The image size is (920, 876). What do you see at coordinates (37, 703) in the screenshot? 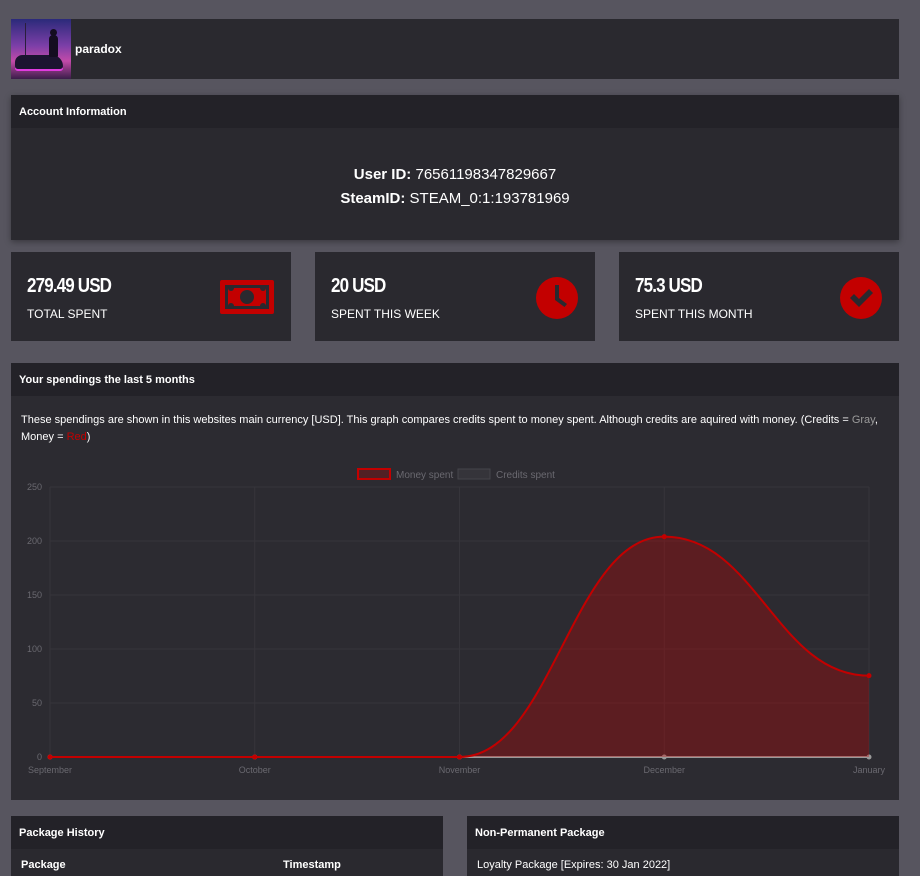
I see `y-tick-label: 50` at bounding box center [37, 703].